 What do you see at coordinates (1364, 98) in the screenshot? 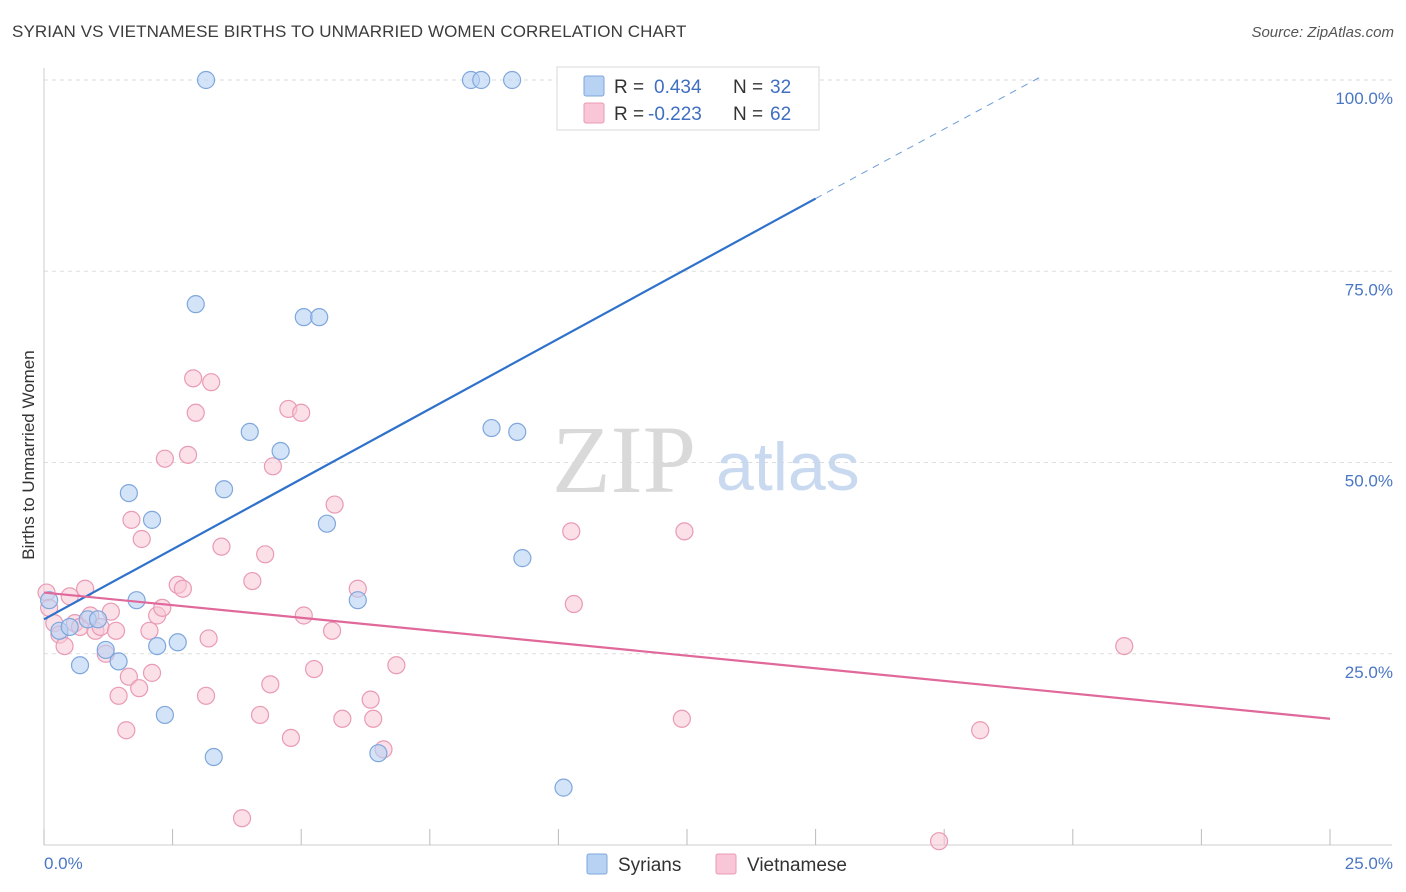
I see `y-tick-label-3: 100.0%` at bounding box center [1364, 98].